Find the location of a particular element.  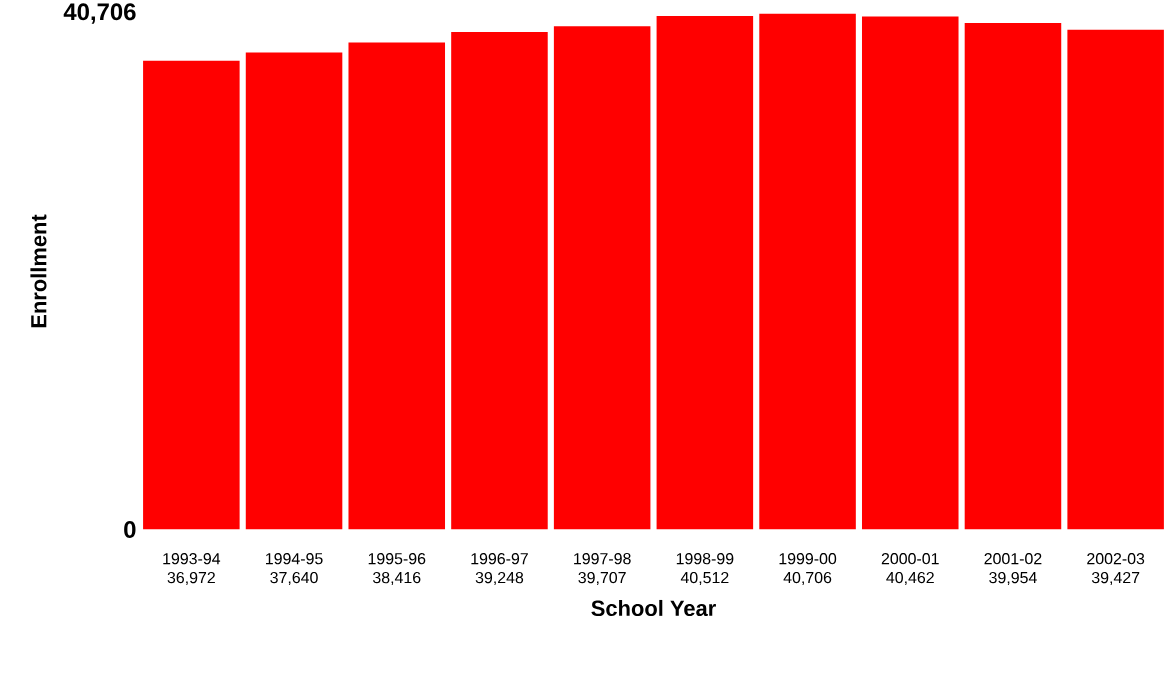

x-tick-label: 1996-97 is located at coordinates (499, 559).